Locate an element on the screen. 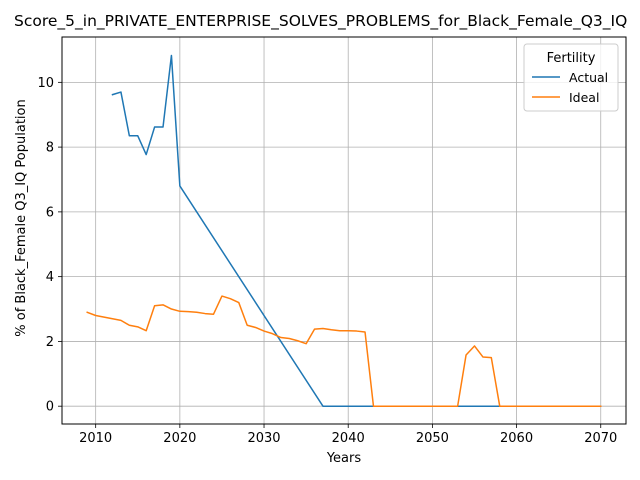  x-axis-label: Years is located at coordinates (344, 458).